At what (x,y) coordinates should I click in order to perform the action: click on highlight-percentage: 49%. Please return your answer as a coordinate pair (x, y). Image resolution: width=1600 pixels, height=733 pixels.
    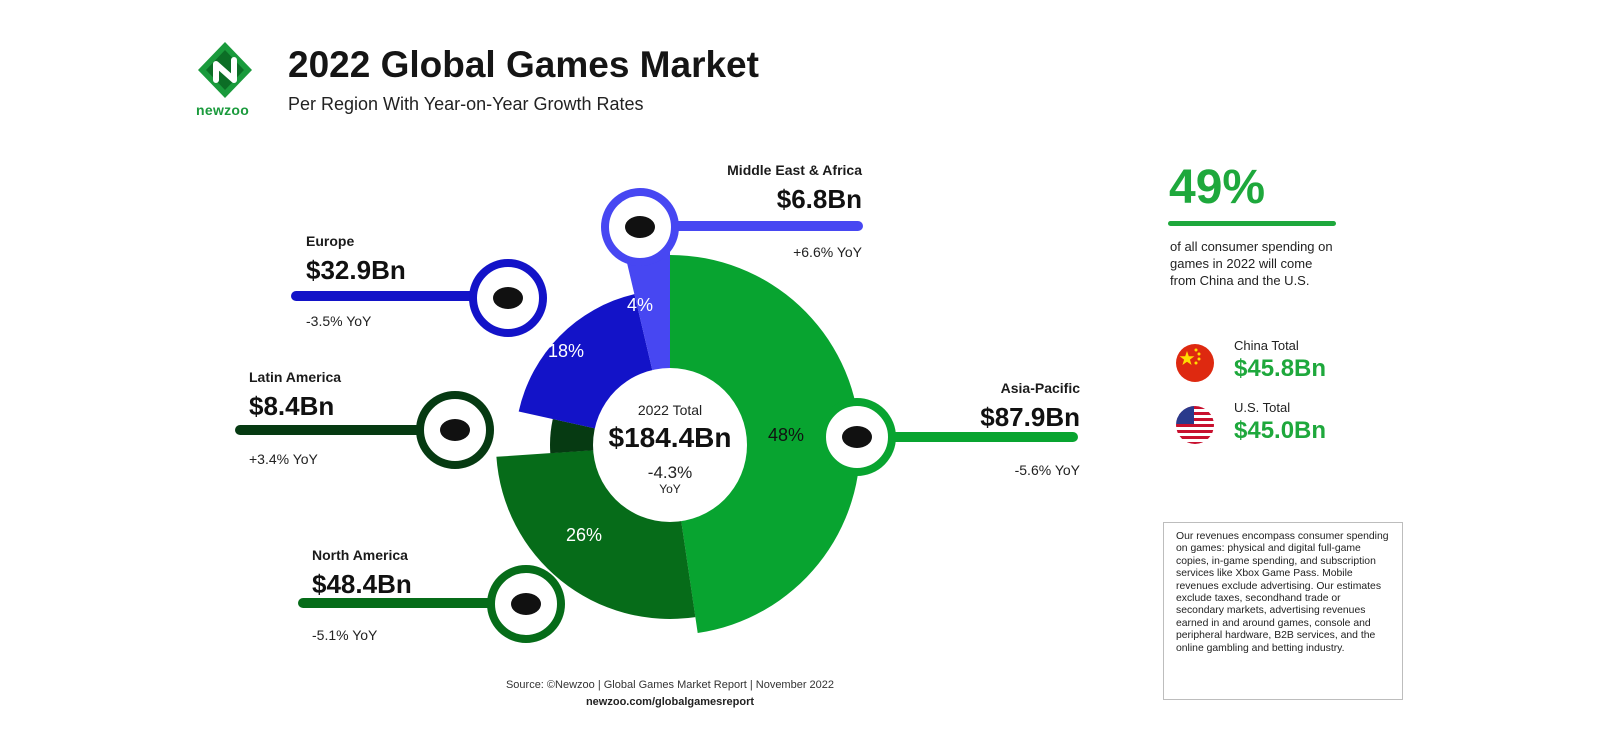
    Looking at the image, I should click on (1217, 187).